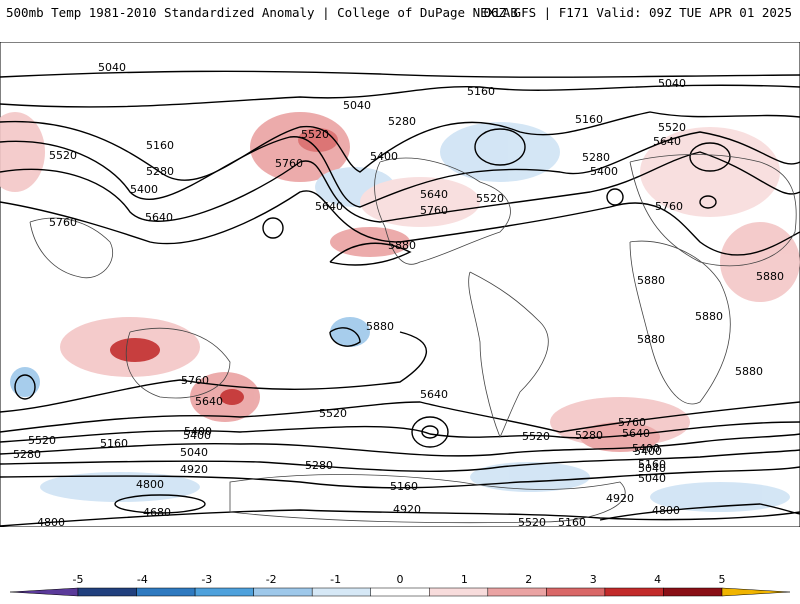 The image size is (800, 604). What do you see at coordinates (78, 579) in the screenshot?
I see `colorbar-tick-label: -5` at bounding box center [78, 579].